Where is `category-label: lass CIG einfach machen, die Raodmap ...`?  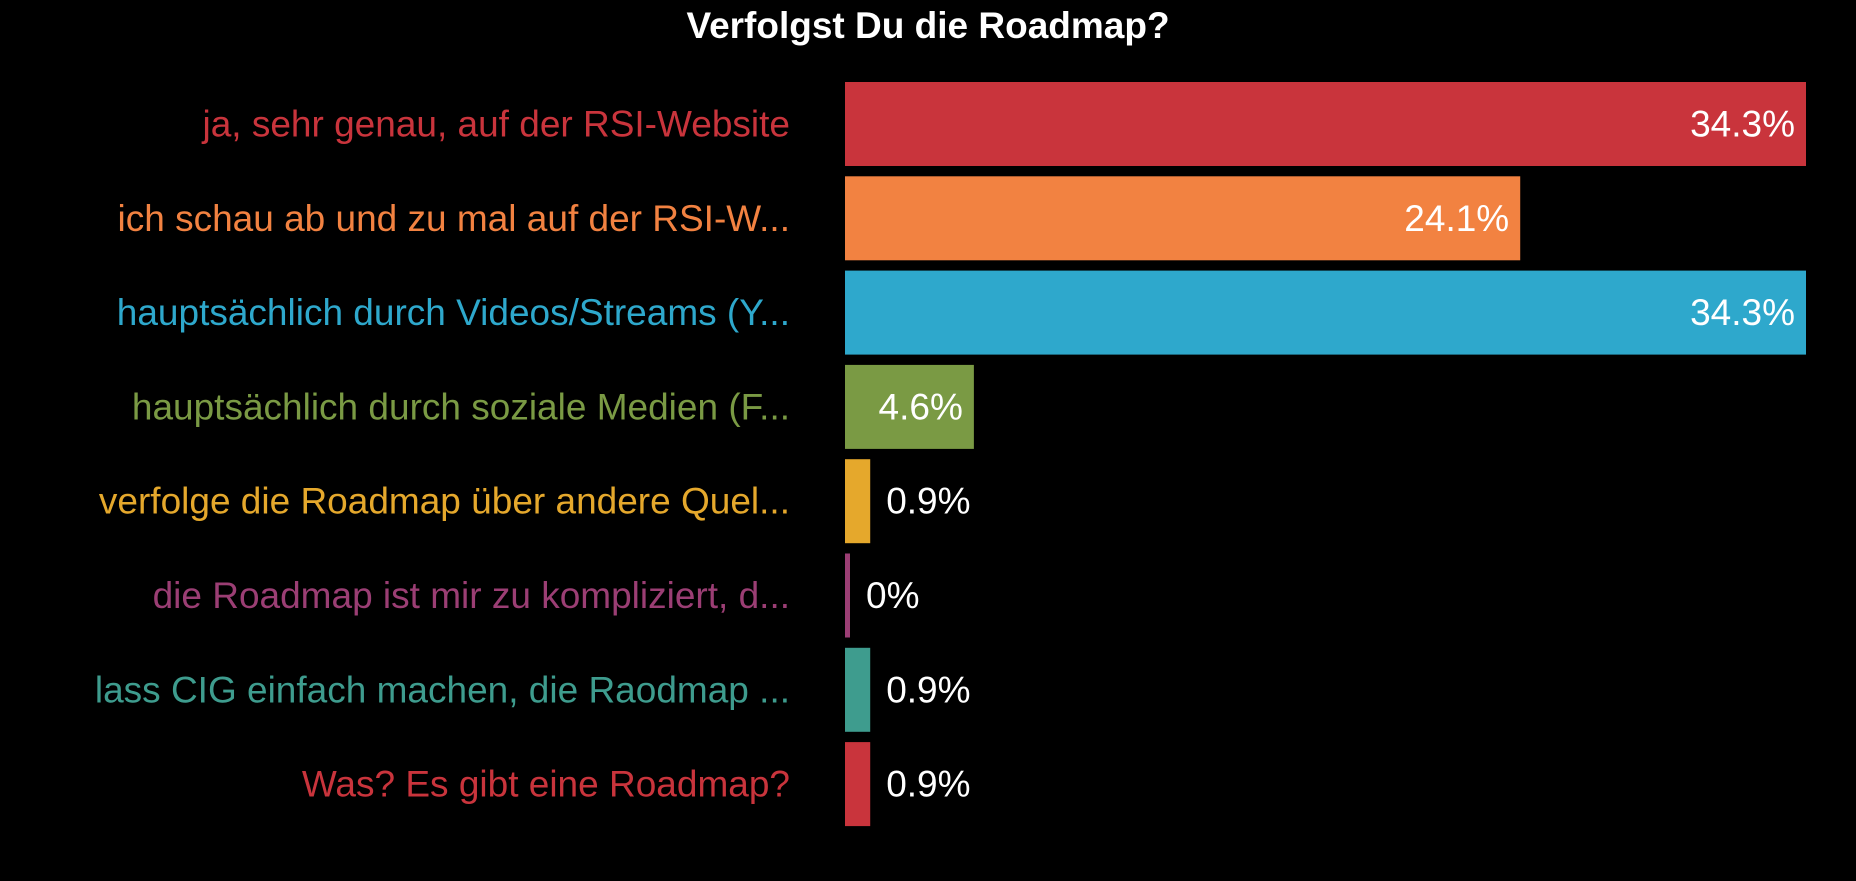
category-label: lass CIG einfach machen, die Raodmap ... is located at coordinates (442, 689).